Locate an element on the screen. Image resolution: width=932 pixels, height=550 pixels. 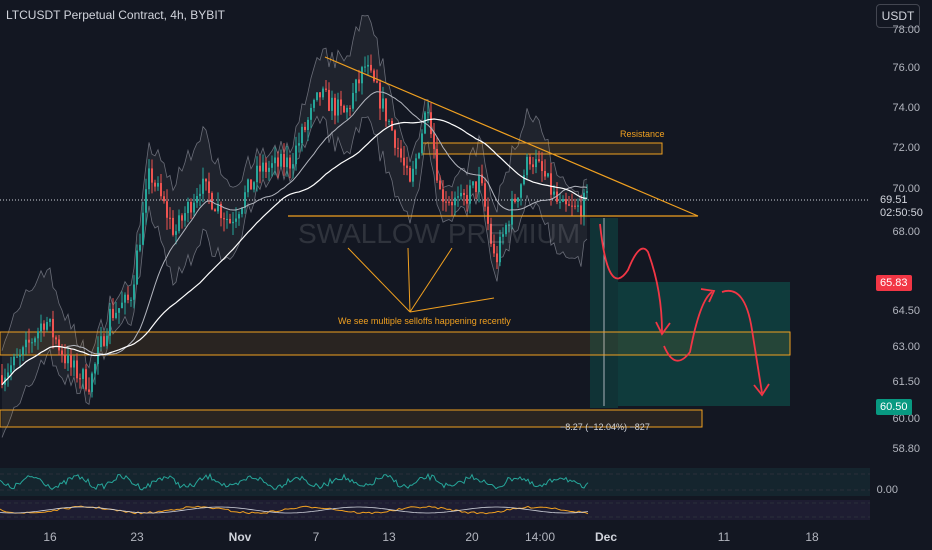
symbol-legend: LTCUSDT Perpetual Contract, 4h, BYBIT is located at coordinates (115, 15).